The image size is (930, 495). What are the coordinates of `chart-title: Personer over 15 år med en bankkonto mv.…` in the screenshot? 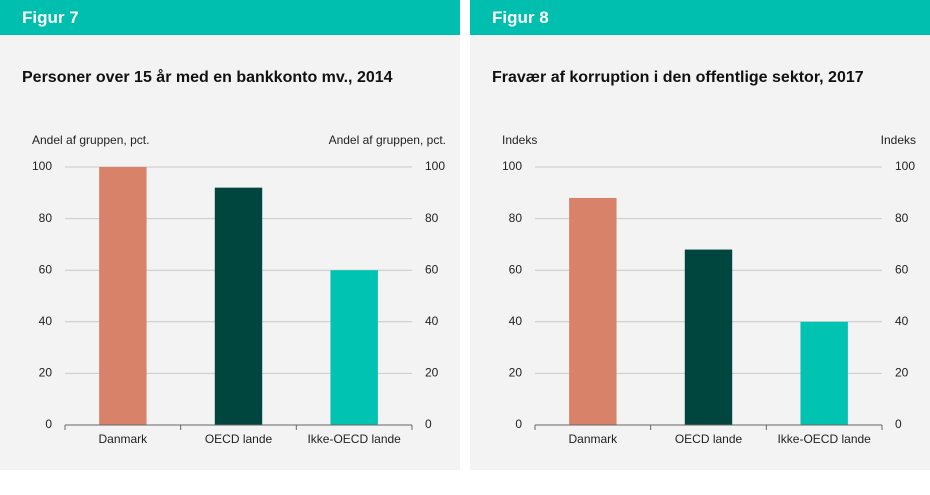 It's located at (207, 77).